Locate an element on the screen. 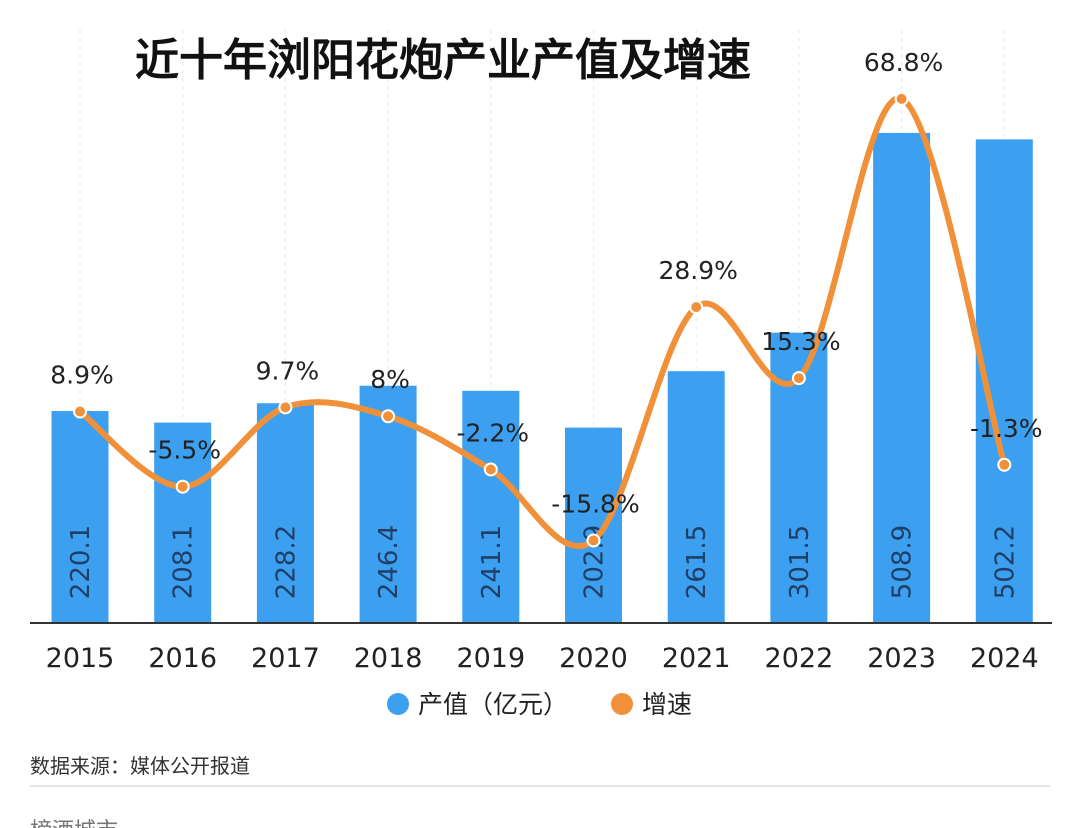 Image resolution: width=1080 pixels, height=828 pixels. x-tick-label-2018: 2018 is located at coordinates (388, 658).